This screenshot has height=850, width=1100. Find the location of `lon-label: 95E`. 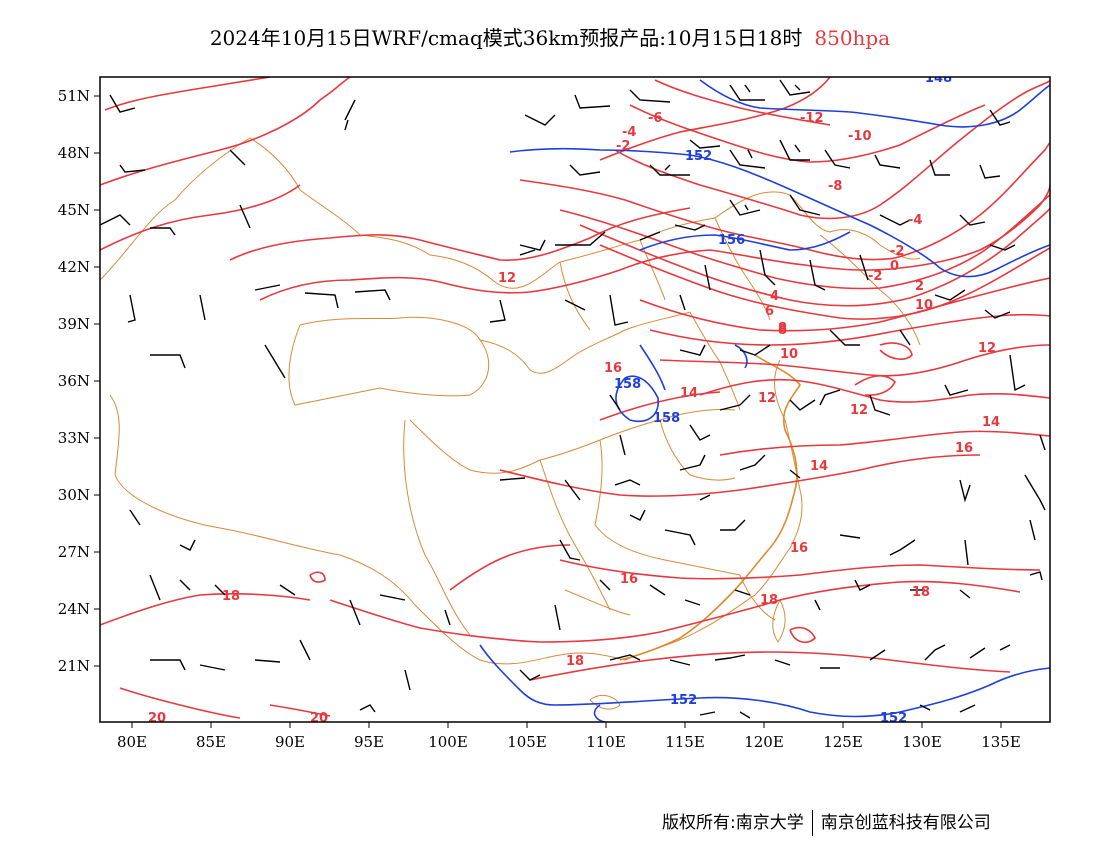

lon-label: 95E is located at coordinates (369, 742).